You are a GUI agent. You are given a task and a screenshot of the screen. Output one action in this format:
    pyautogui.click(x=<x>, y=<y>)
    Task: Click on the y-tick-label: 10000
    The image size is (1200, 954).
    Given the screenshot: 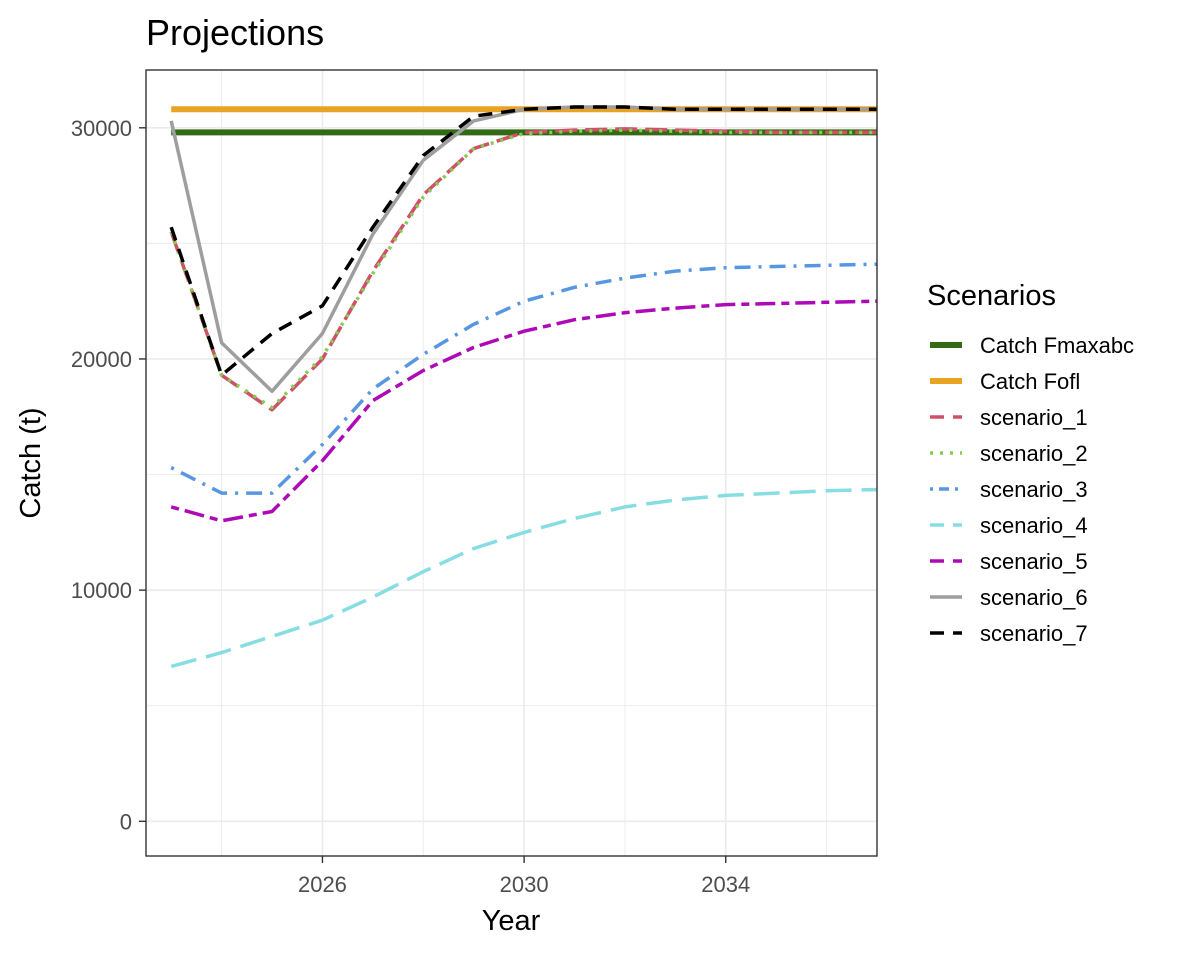 What is the action you would take?
    pyautogui.click(x=101, y=590)
    